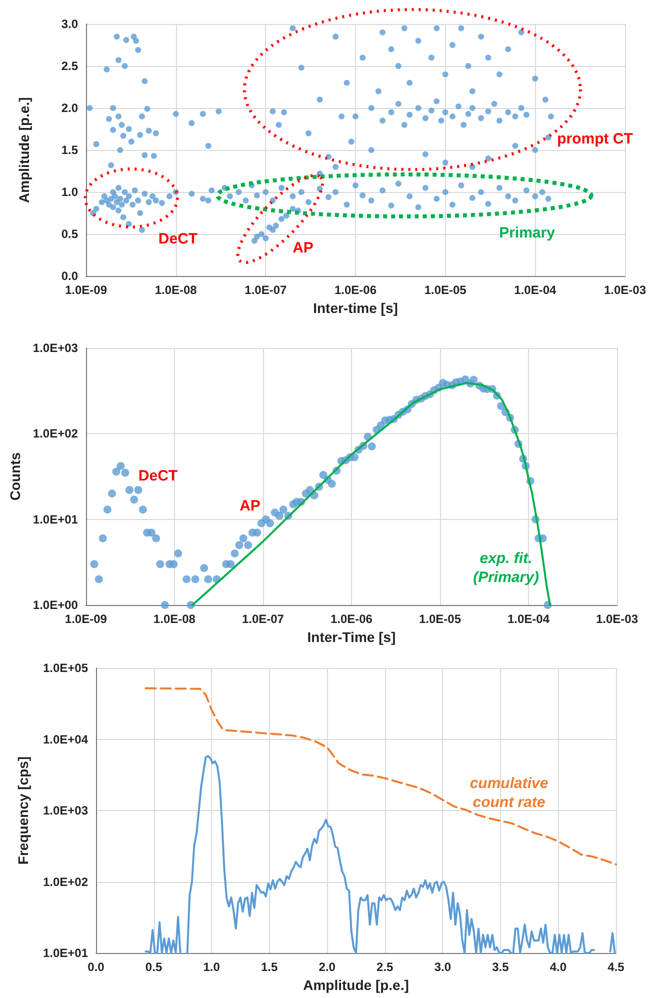 The width and height of the screenshot is (662, 998). Describe the element at coordinates (356, 984) in the screenshot. I see `x-axis-title: Amplitude [p.e.]` at that location.